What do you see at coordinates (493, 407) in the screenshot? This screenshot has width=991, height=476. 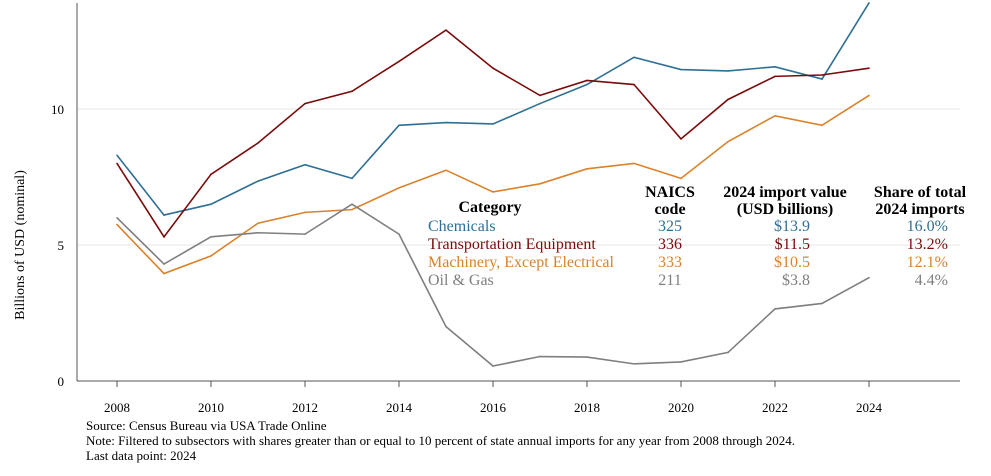 I see `x-tick-label: 2016` at bounding box center [493, 407].